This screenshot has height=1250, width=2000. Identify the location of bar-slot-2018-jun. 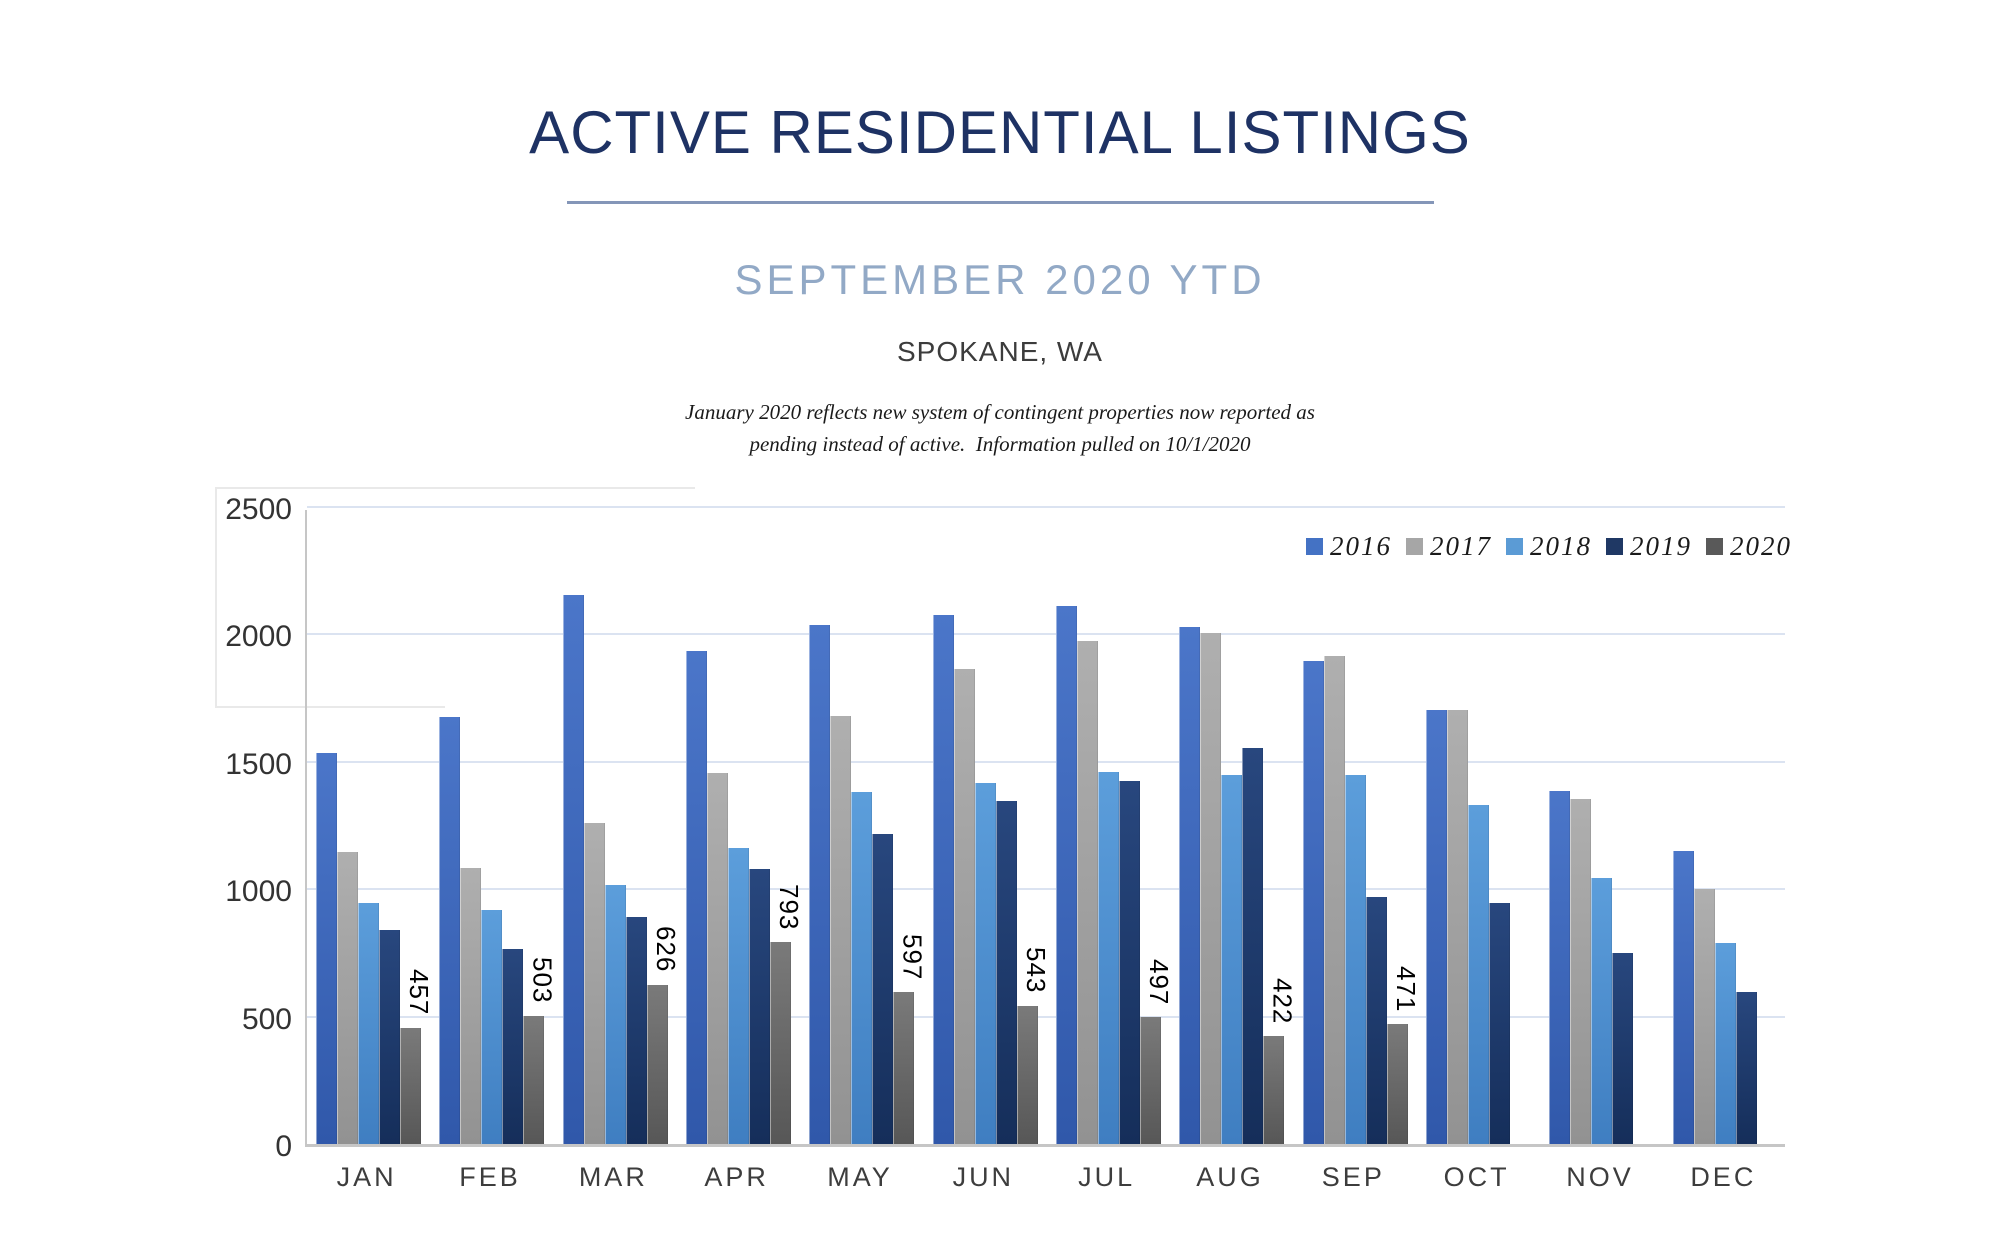
(985, 827).